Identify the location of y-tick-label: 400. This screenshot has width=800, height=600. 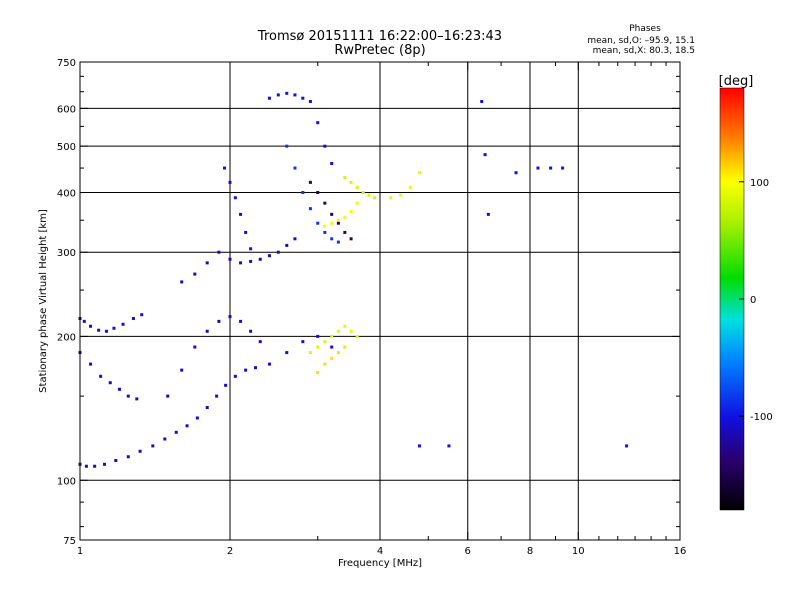
(66, 193).